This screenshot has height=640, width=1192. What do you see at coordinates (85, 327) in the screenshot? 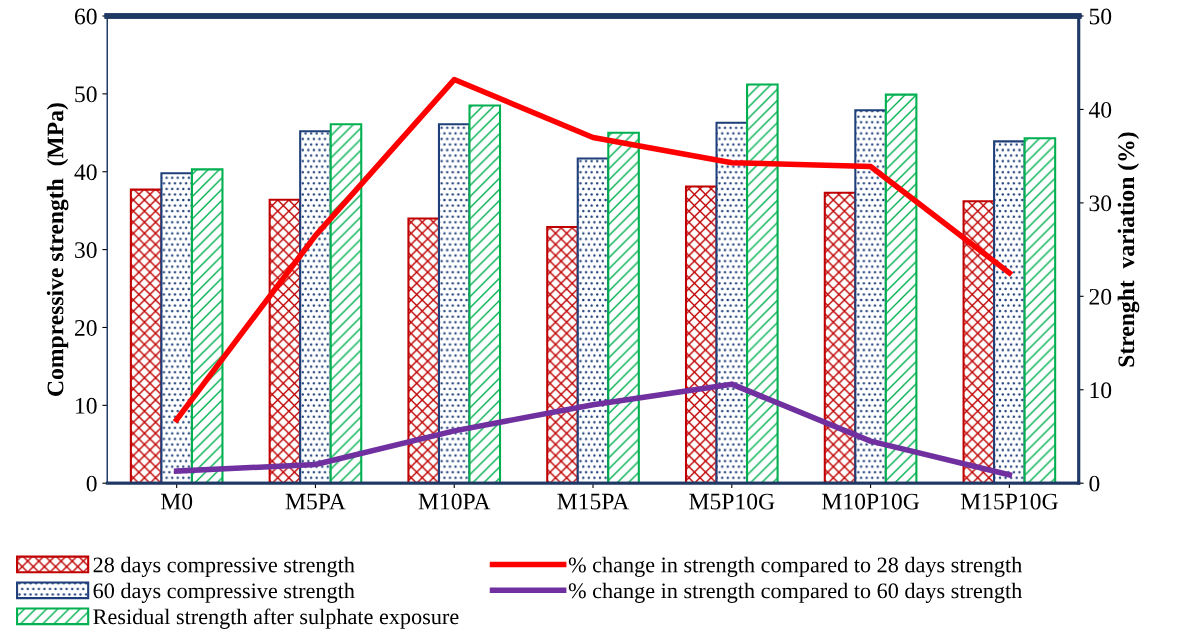
I see `y-tick-label: 20` at bounding box center [85, 327].